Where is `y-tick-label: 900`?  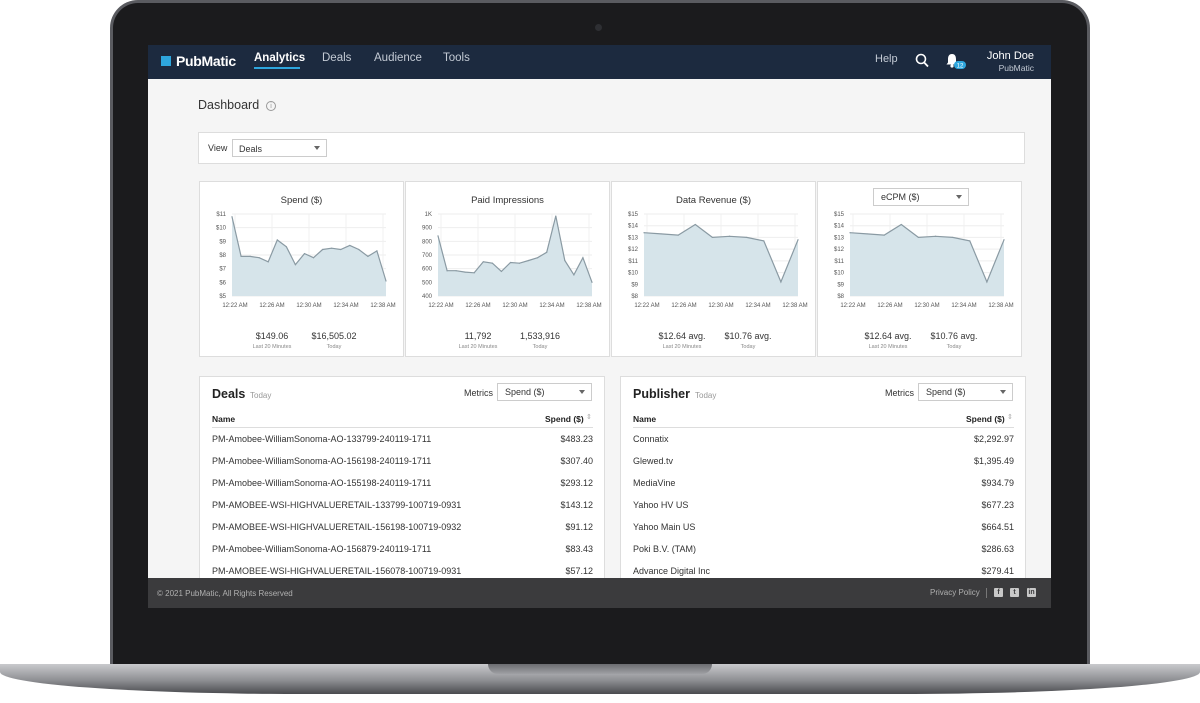 y-tick-label: 900 is located at coordinates (427, 229).